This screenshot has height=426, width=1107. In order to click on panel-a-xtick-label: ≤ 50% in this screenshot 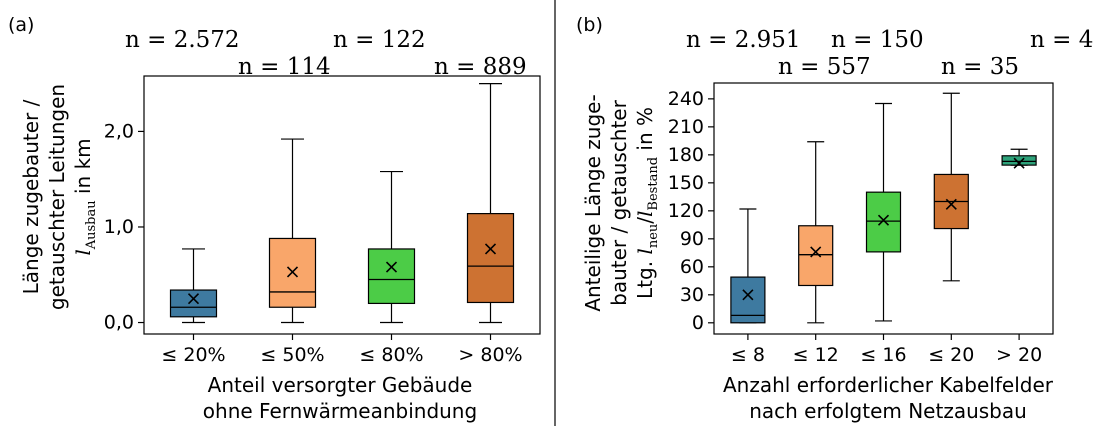, I will do `click(292, 355)`.